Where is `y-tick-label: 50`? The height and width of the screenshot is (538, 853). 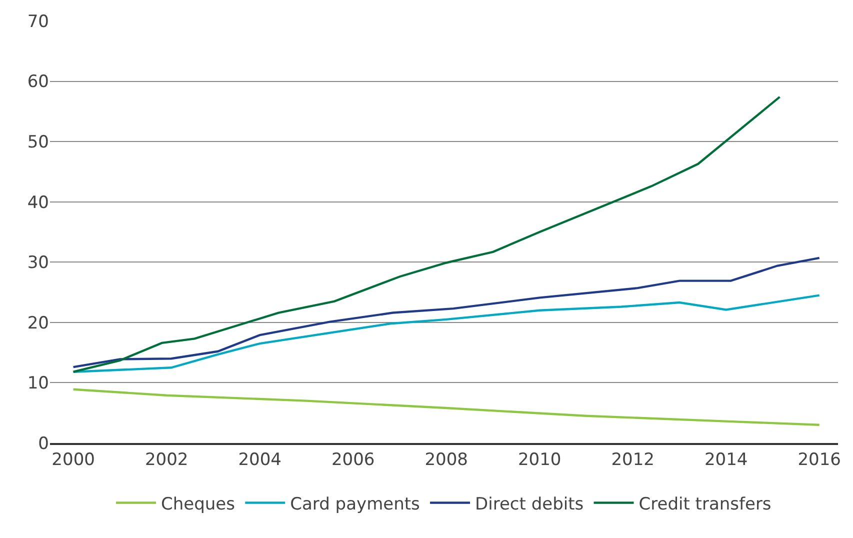 y-tick-label: 50 is located at coordinates (38, 142).